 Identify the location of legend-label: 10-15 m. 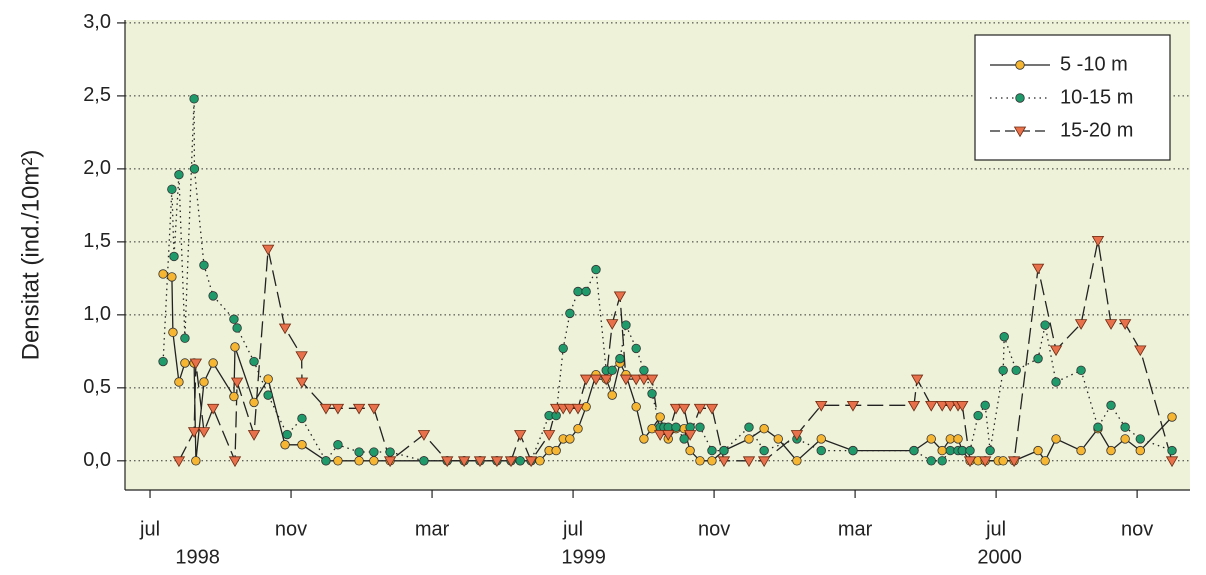
(1096, 97).